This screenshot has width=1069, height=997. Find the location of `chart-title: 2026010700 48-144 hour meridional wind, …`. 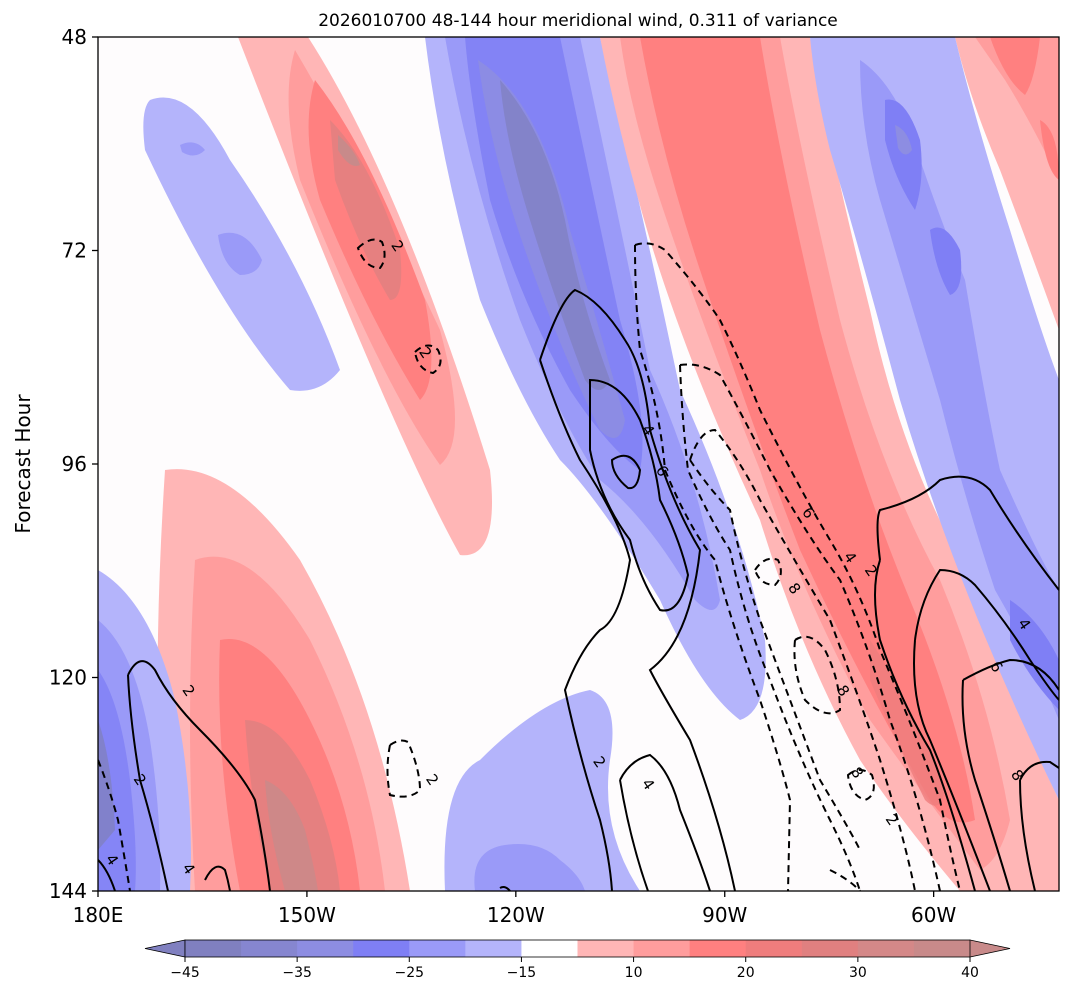

chart-title: 2026010700 48-144 hour meridional wind, … is located at coordinates (578, 21).